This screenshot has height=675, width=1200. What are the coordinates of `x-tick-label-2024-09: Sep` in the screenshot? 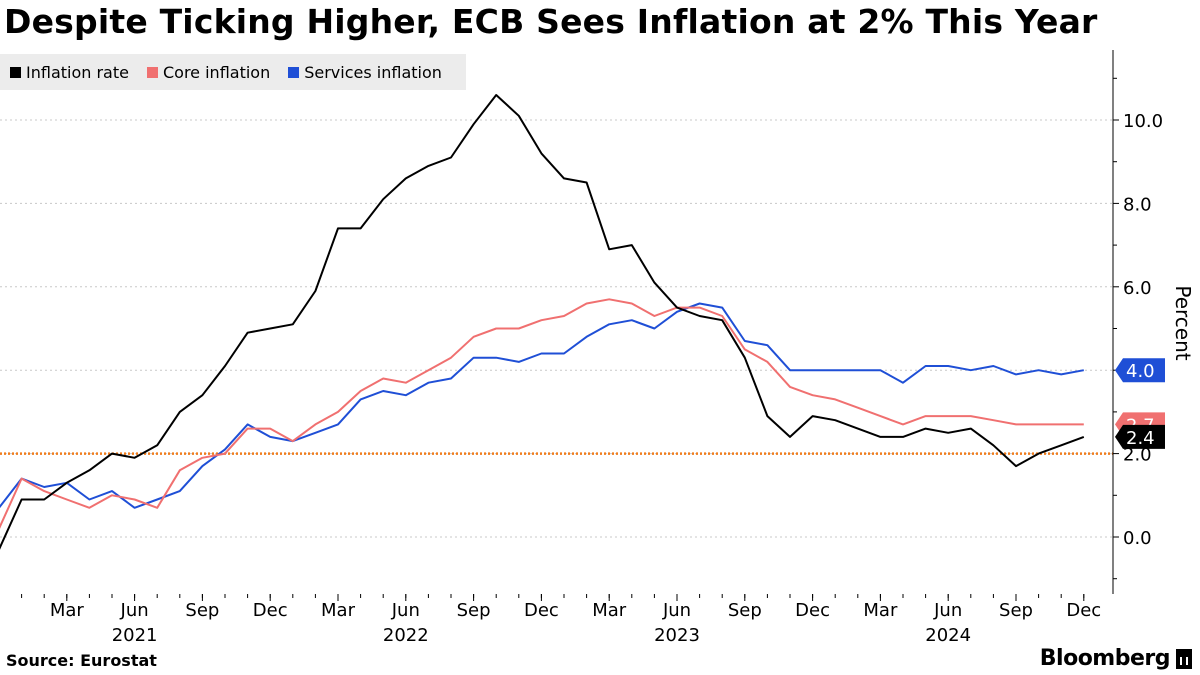 It's located at (1016, 610).